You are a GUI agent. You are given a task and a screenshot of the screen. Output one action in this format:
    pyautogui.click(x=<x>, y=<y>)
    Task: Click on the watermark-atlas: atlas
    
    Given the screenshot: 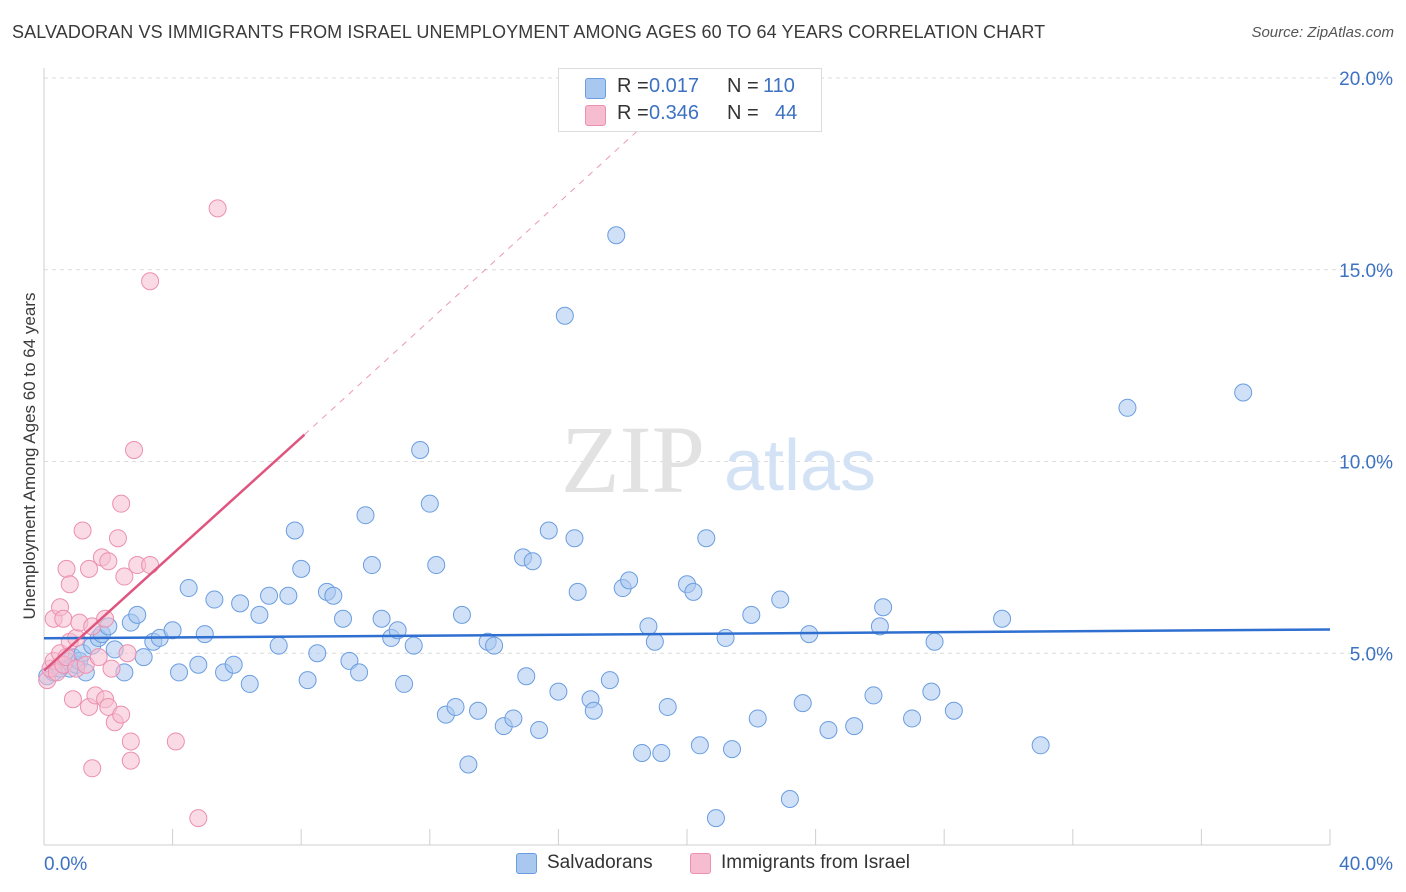 What is the action you would take?
    pyautogui.click(x=800, y=466)
    